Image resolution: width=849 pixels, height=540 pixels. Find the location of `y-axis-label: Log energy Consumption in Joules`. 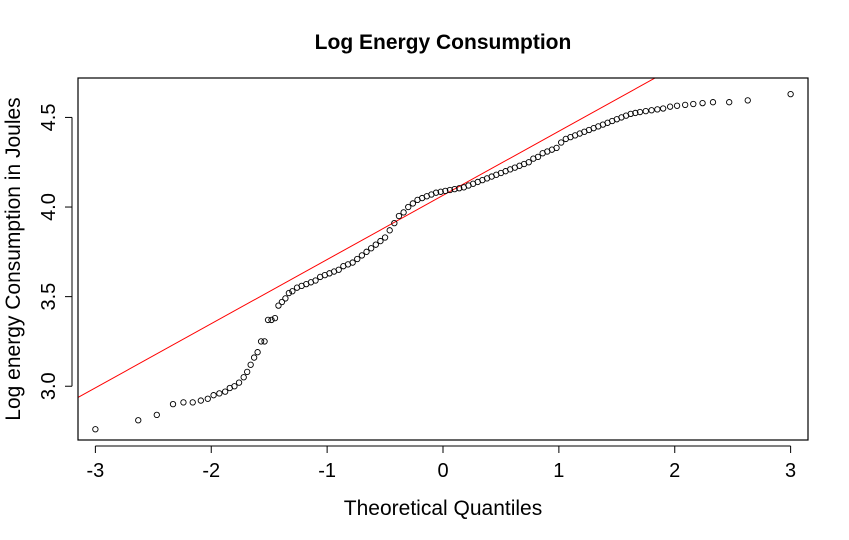

y-axis-label: Log energy Consumption in Joules is located at coordinates (13, 258).